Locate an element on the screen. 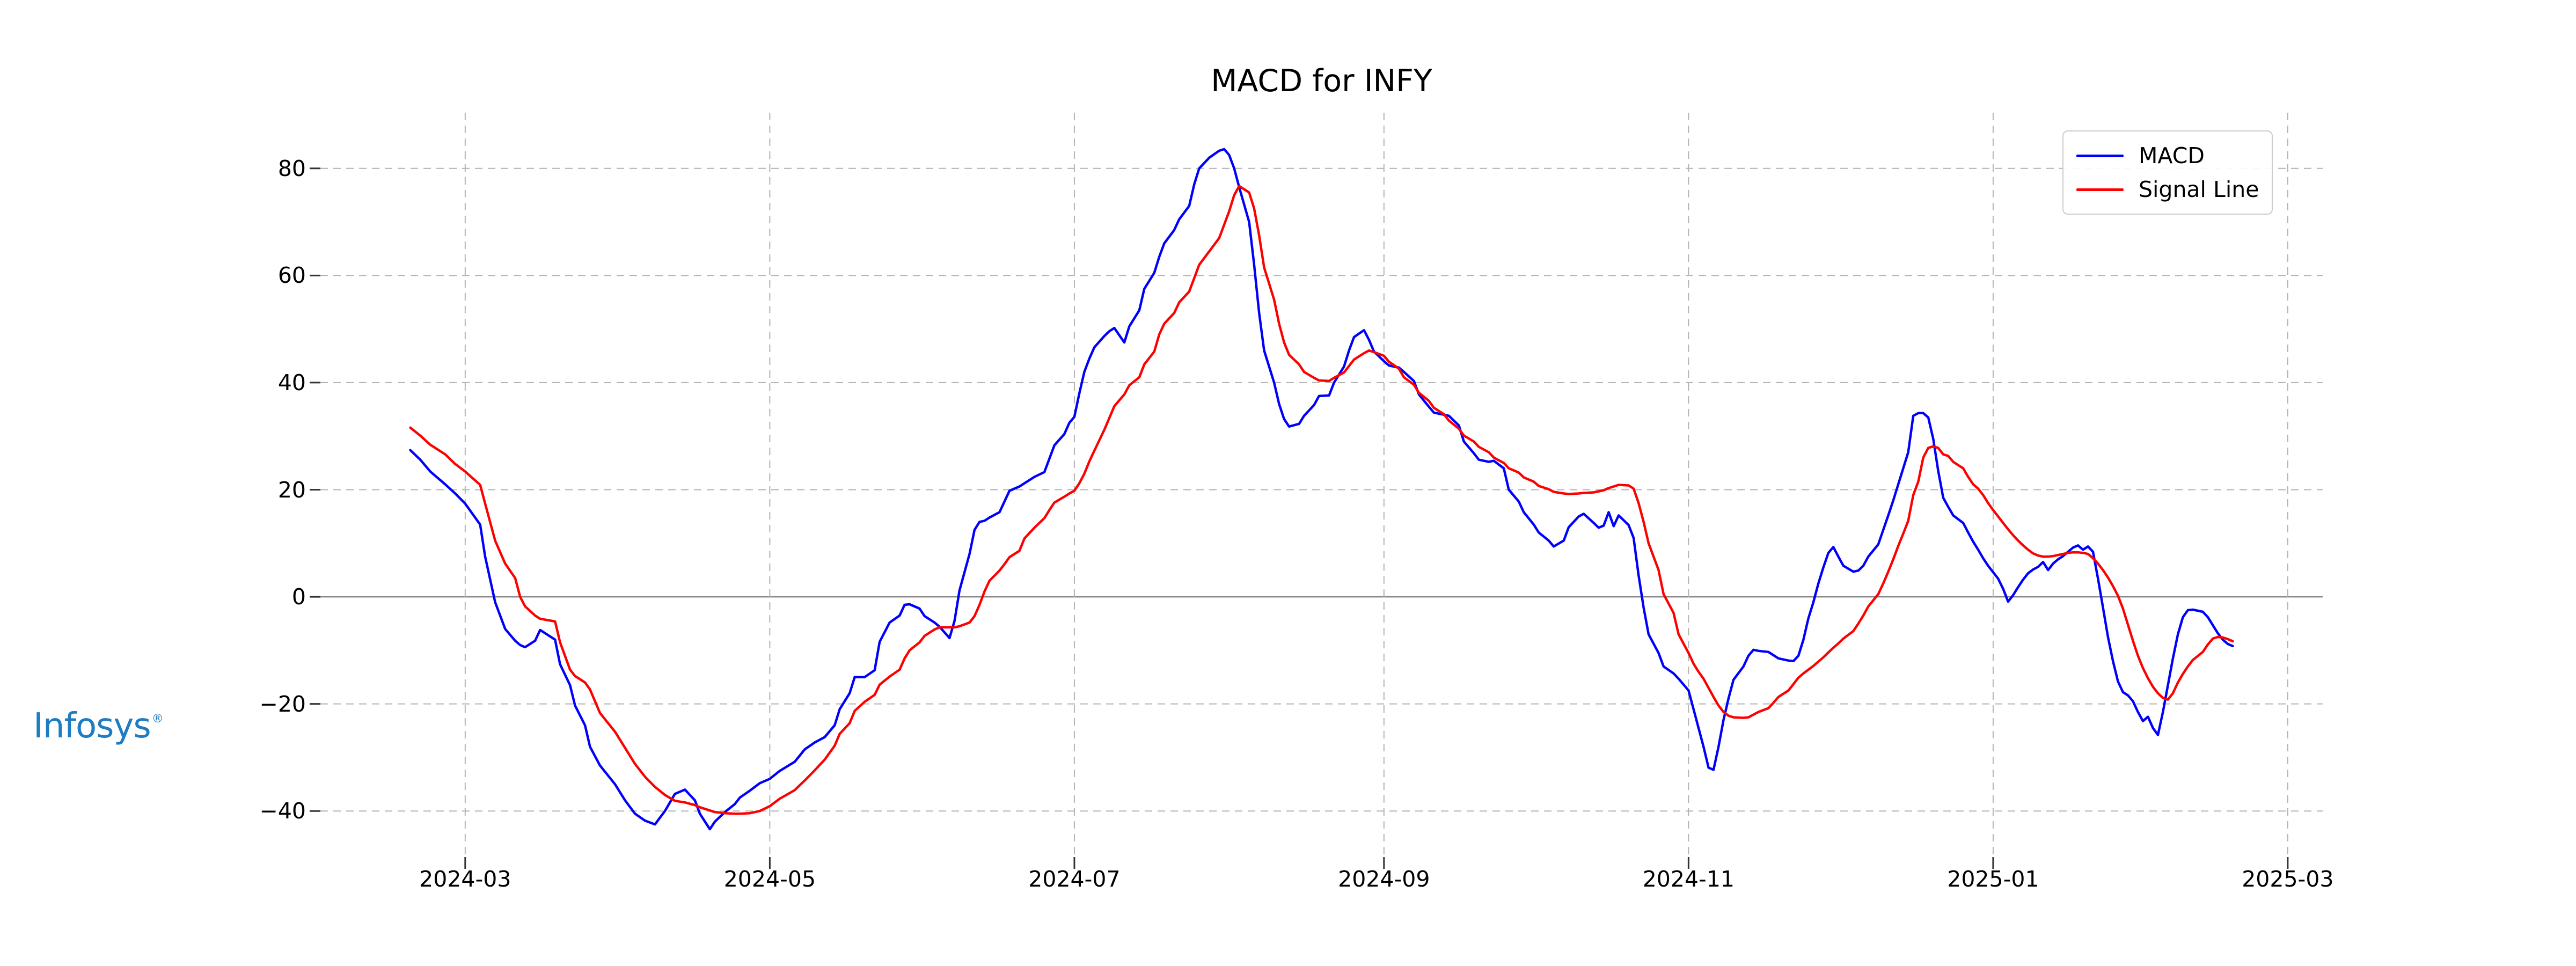 This screenshot has width=2576, height=966. legend-item-signal: Signal Line is located at coordinates (2167, 189).